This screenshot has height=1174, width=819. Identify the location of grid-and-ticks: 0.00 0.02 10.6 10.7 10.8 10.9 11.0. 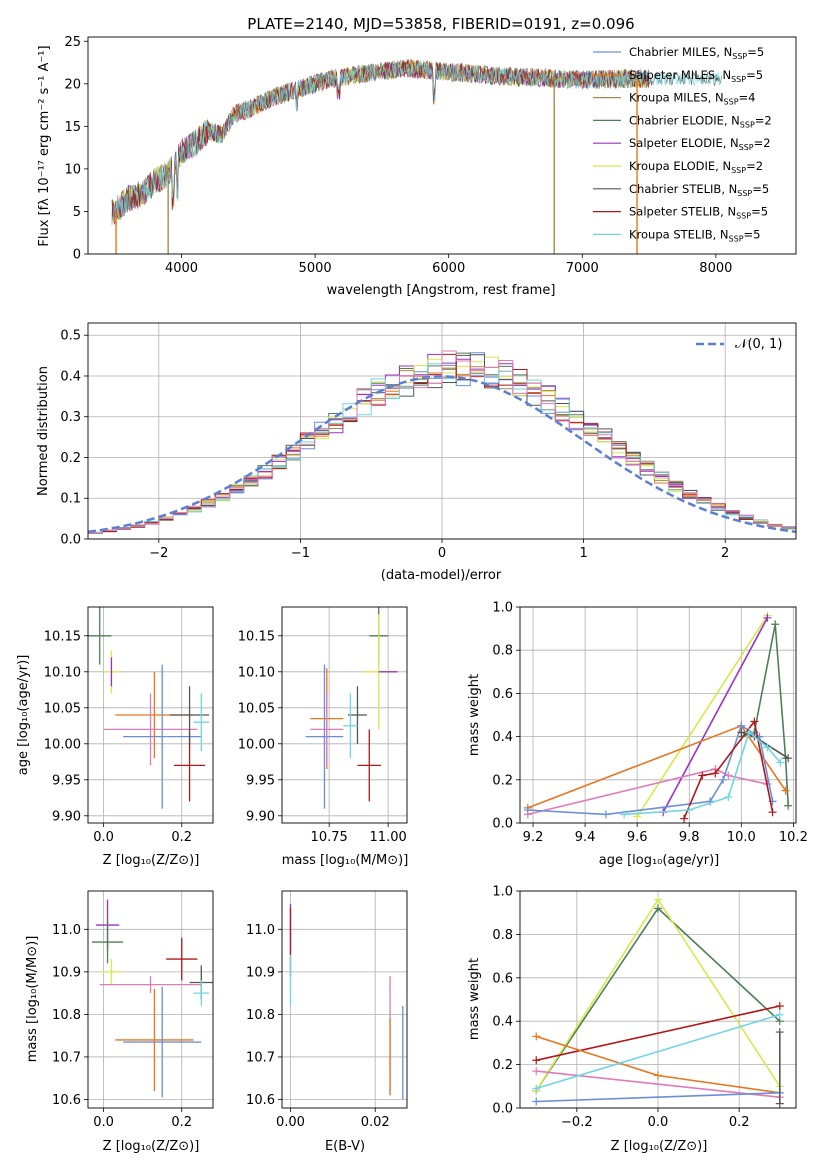
(326, 1010).